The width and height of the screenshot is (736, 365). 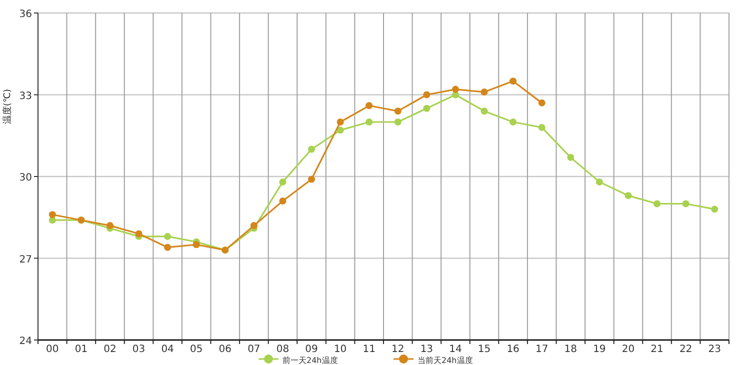 What do you see at coordinates (427, 349) in the screenshot?
I see `x-tick-label: 13` at bounding box center [427, 349].